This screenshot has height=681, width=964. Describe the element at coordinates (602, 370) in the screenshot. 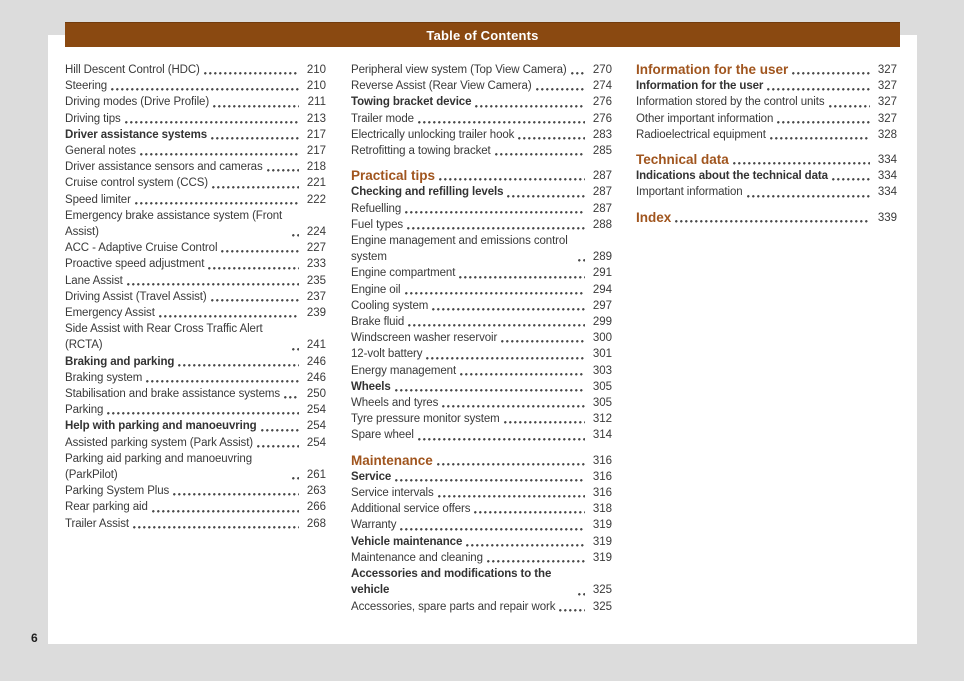

I see `toc-entry-page: 303` at that location.